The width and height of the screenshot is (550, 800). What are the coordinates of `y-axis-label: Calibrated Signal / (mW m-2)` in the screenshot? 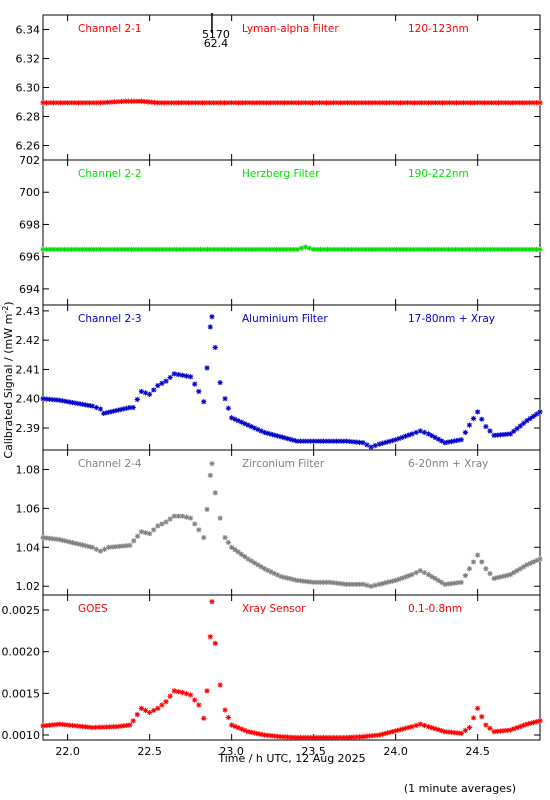 It's located at (8, 379).